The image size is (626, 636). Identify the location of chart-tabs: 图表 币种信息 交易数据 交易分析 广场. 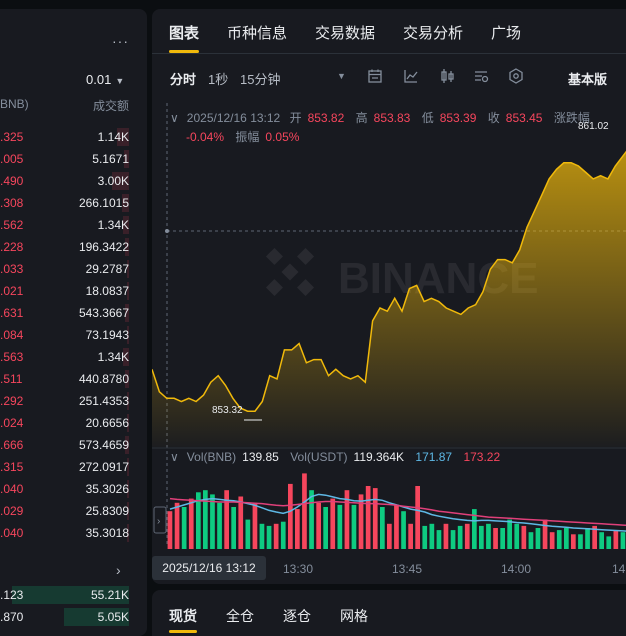
(389, 31).